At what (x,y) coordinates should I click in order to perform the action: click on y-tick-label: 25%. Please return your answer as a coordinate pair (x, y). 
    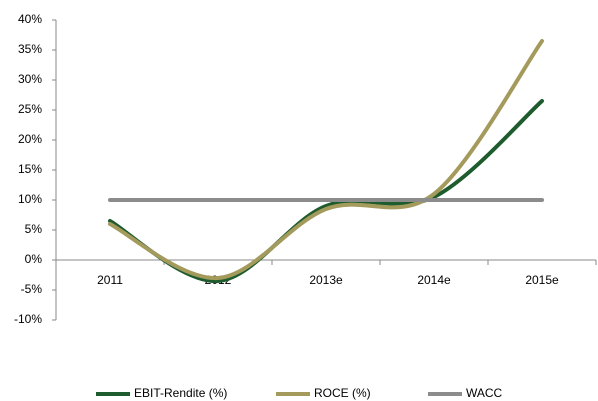
    Looking at the image, I should click on (30, 109).